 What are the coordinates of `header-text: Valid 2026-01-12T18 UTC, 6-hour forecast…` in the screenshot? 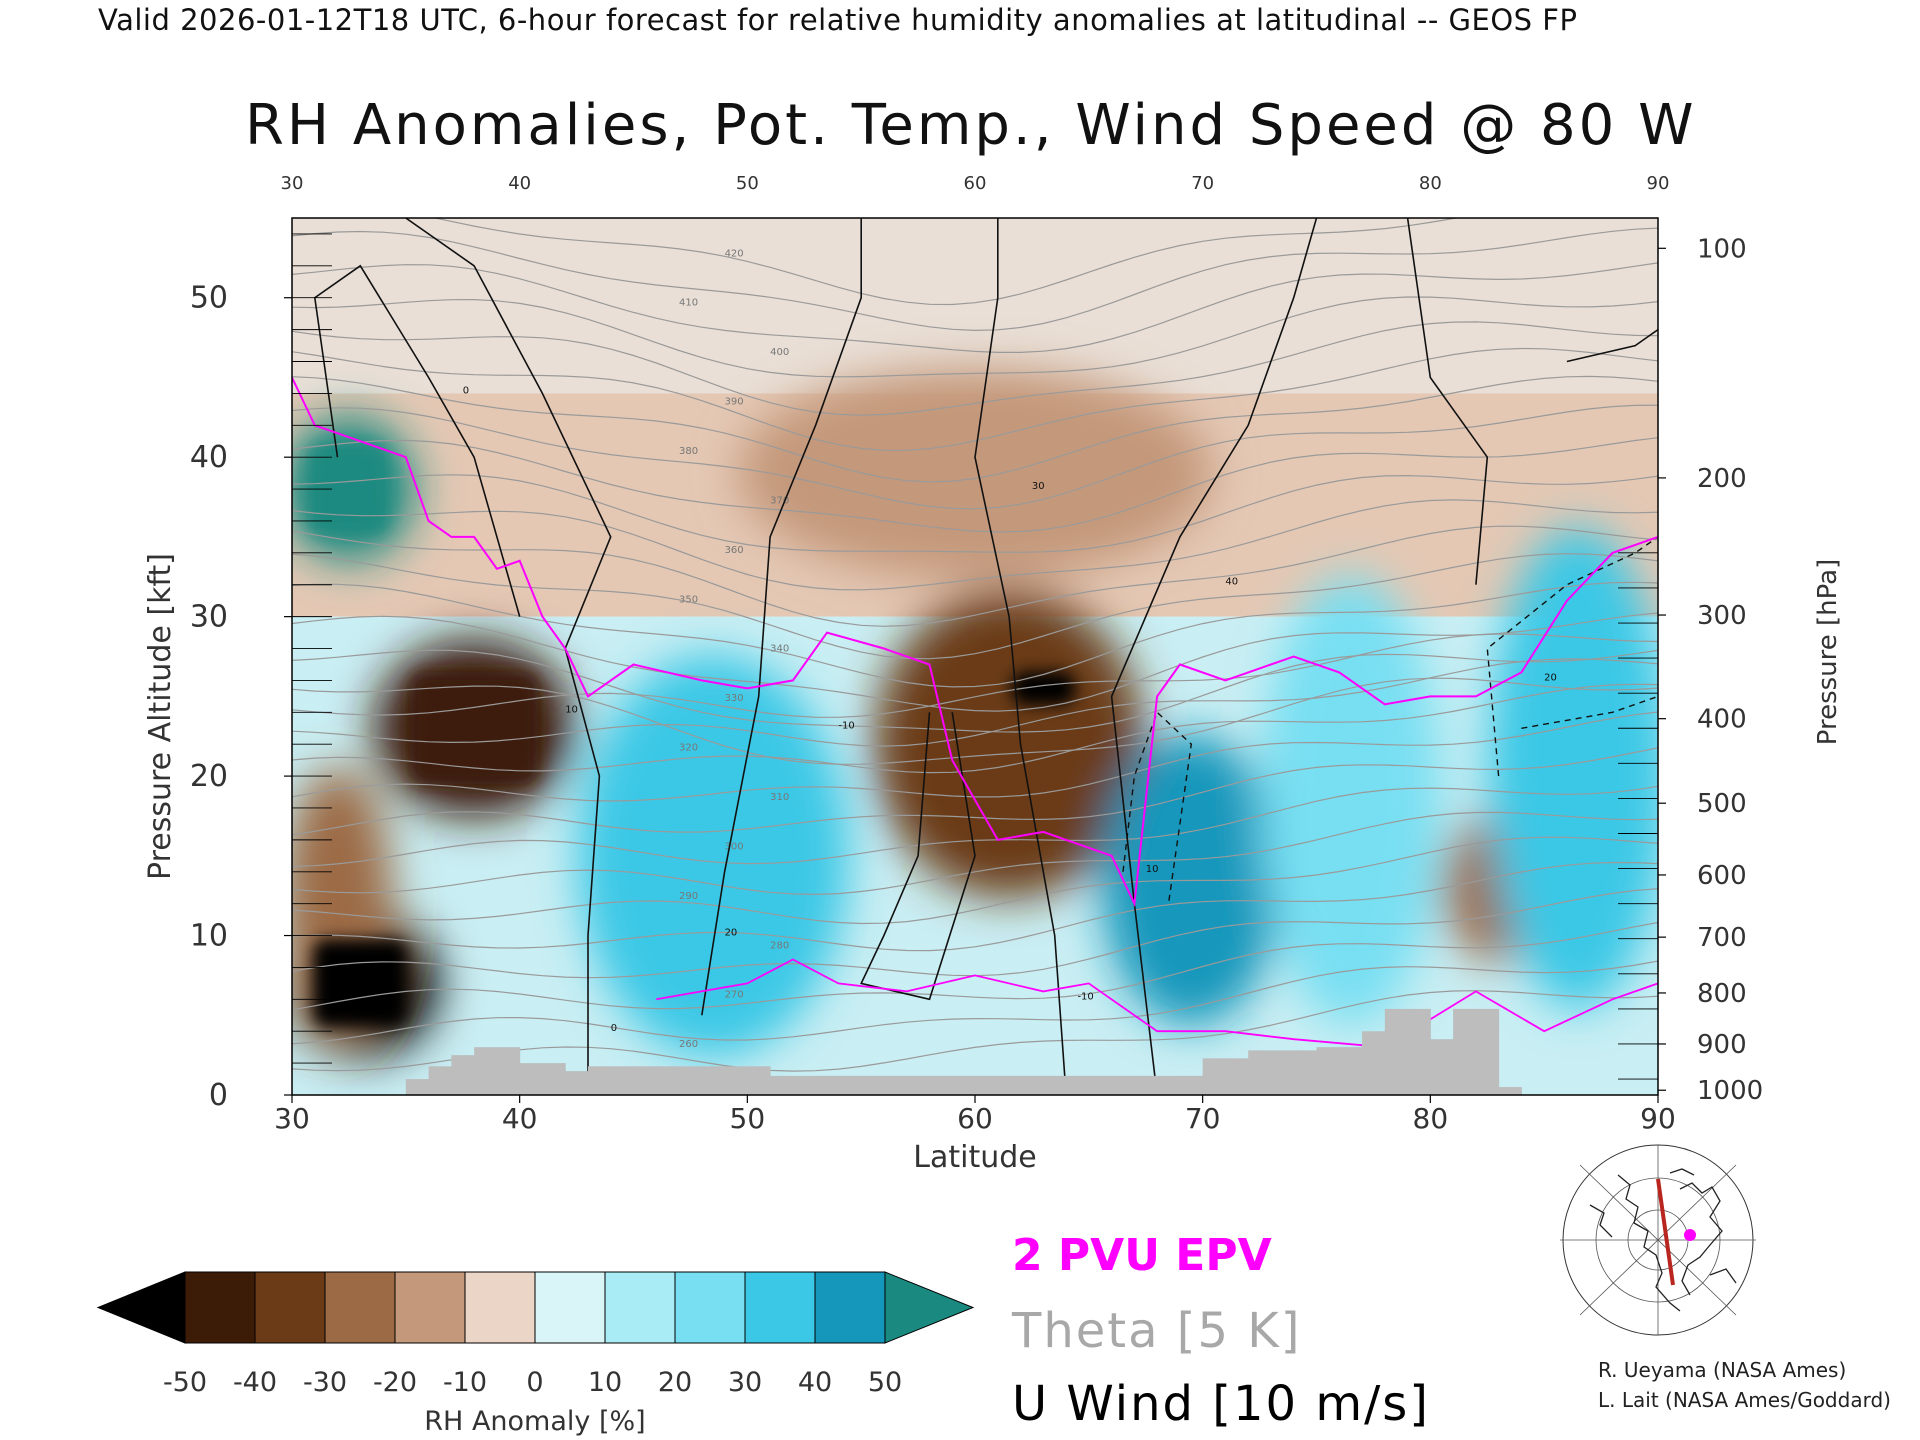 It's located at (838, 20).